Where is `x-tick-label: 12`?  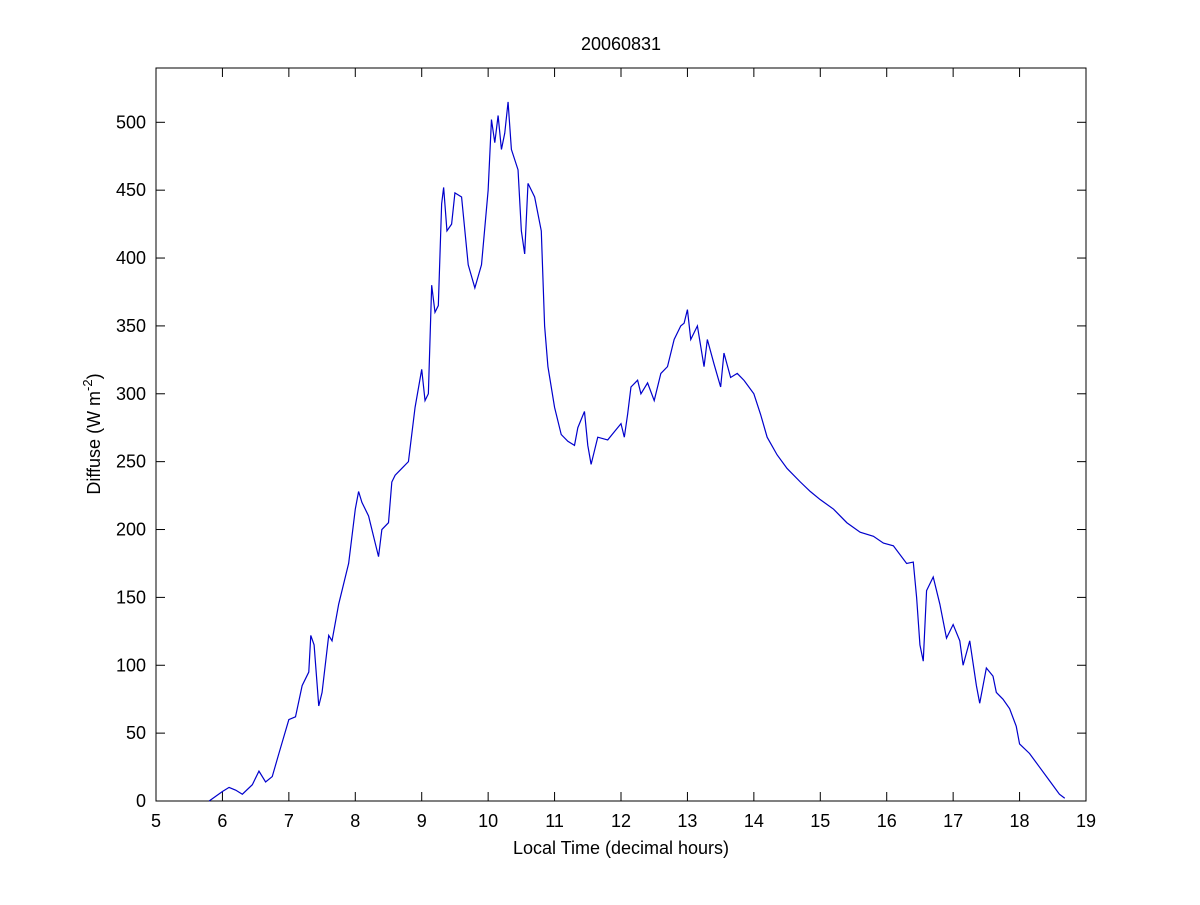
x-tick-label: 12 is located at coordinates (621, 821).